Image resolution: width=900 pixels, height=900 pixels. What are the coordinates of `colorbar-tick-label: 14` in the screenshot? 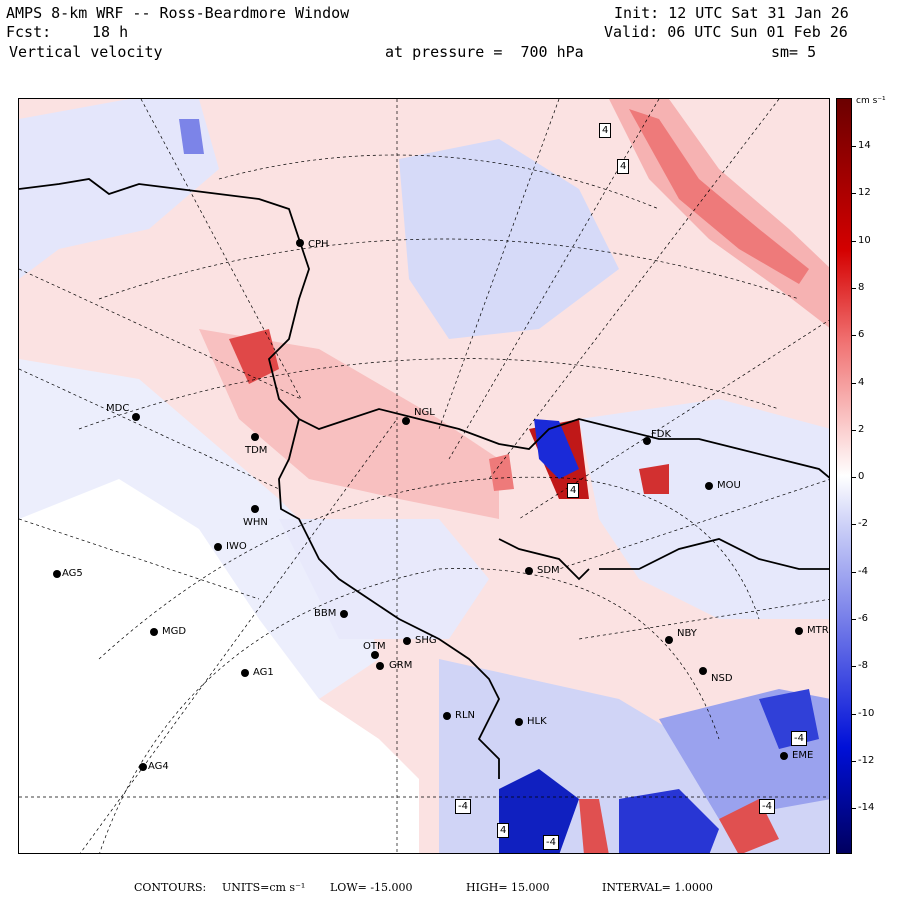 It's located at (864, 145).